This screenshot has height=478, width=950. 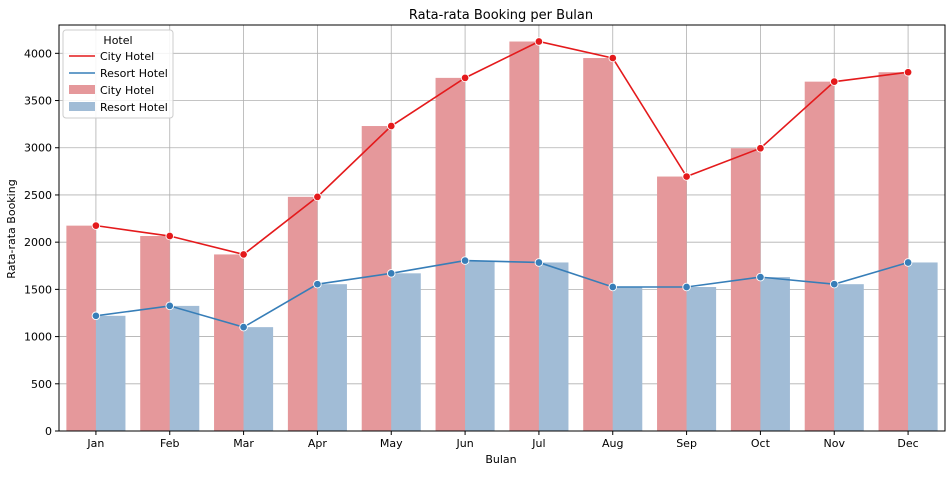 I want to click on legend-box, so click(x=118, y=74).